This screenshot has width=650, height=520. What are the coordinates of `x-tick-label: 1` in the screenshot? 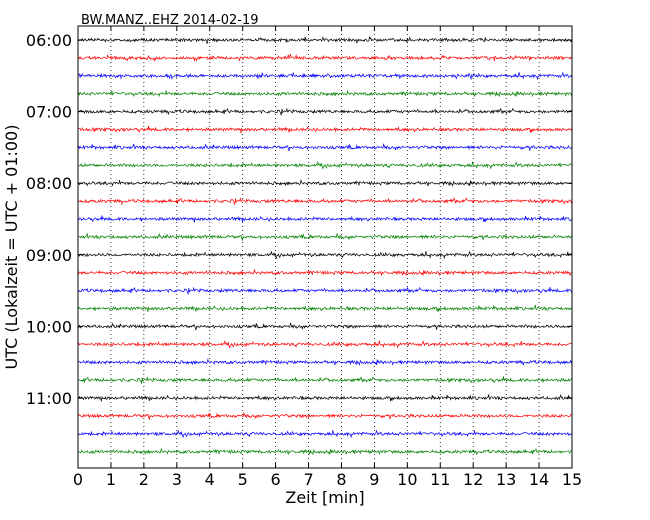 It's located at (111, 479).